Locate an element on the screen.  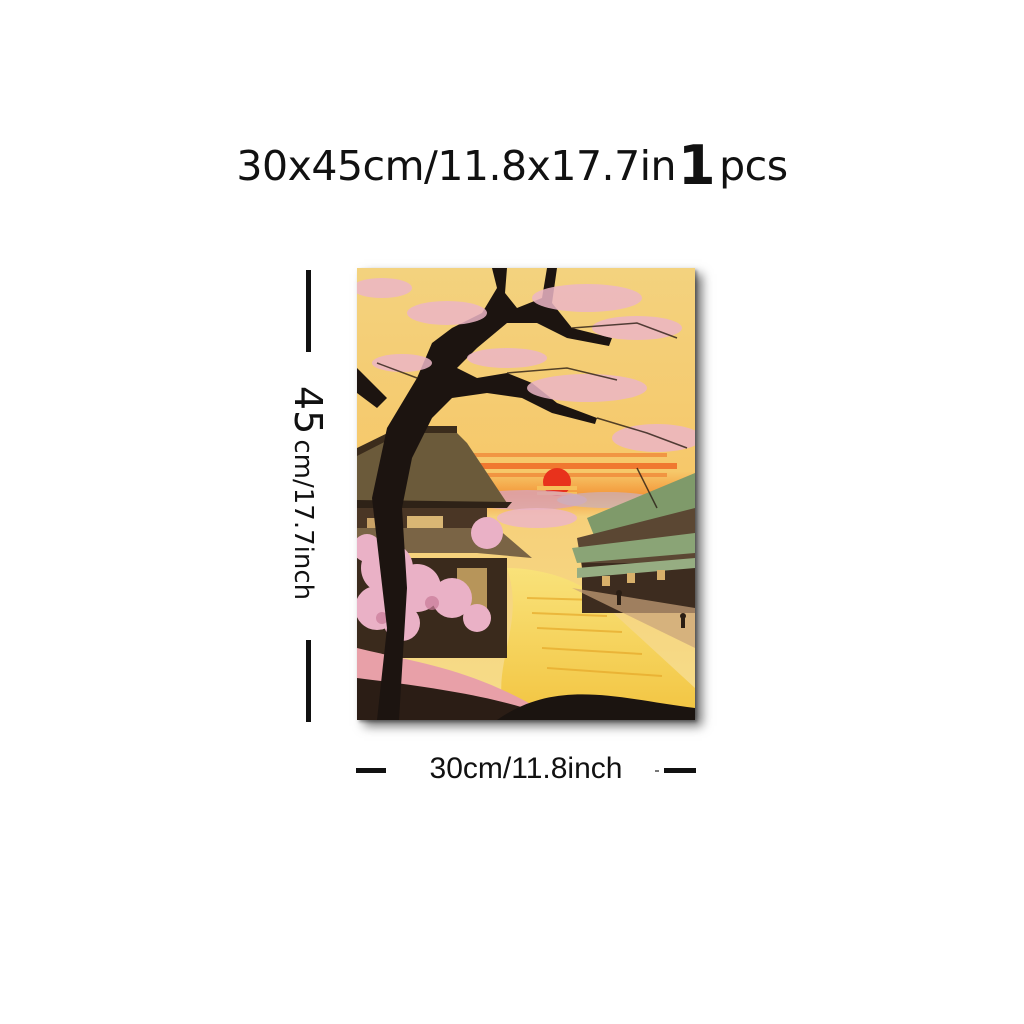
width-dimension-line-right is located at coordinates (680, 770).